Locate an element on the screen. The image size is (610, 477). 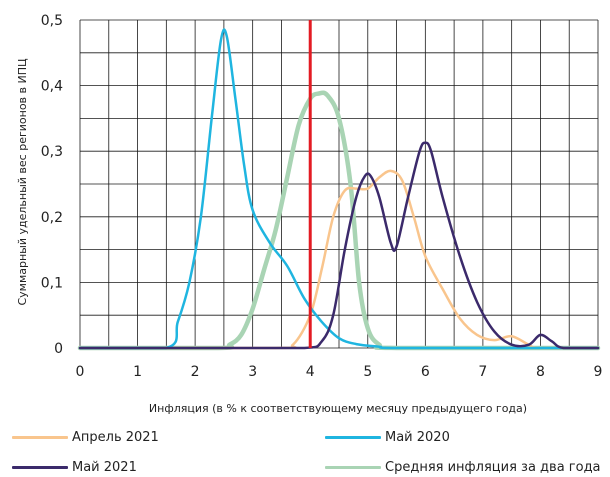
y-tick-label: 0,5 is located at coordinates (52, 21).